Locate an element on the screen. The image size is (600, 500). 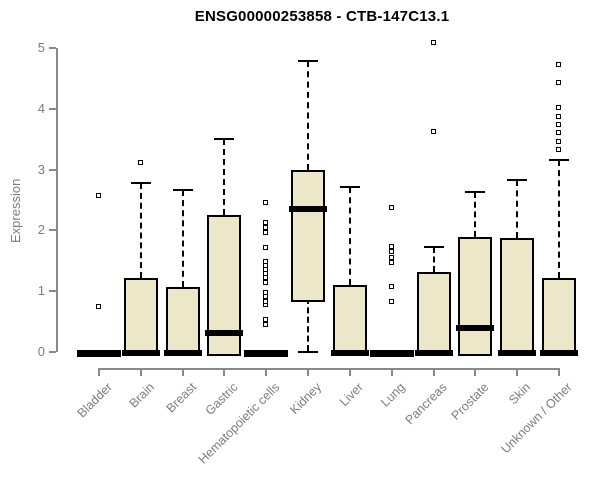
x-axis-tick-label-brain: Brain is located at coordinates (141, 395).